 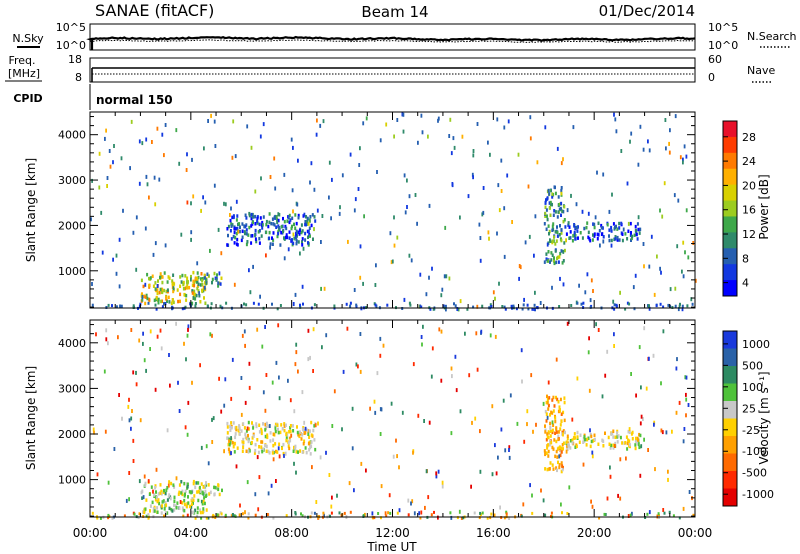 I want to click on x-tick-label: 00:00, so click(x=695, y=533).